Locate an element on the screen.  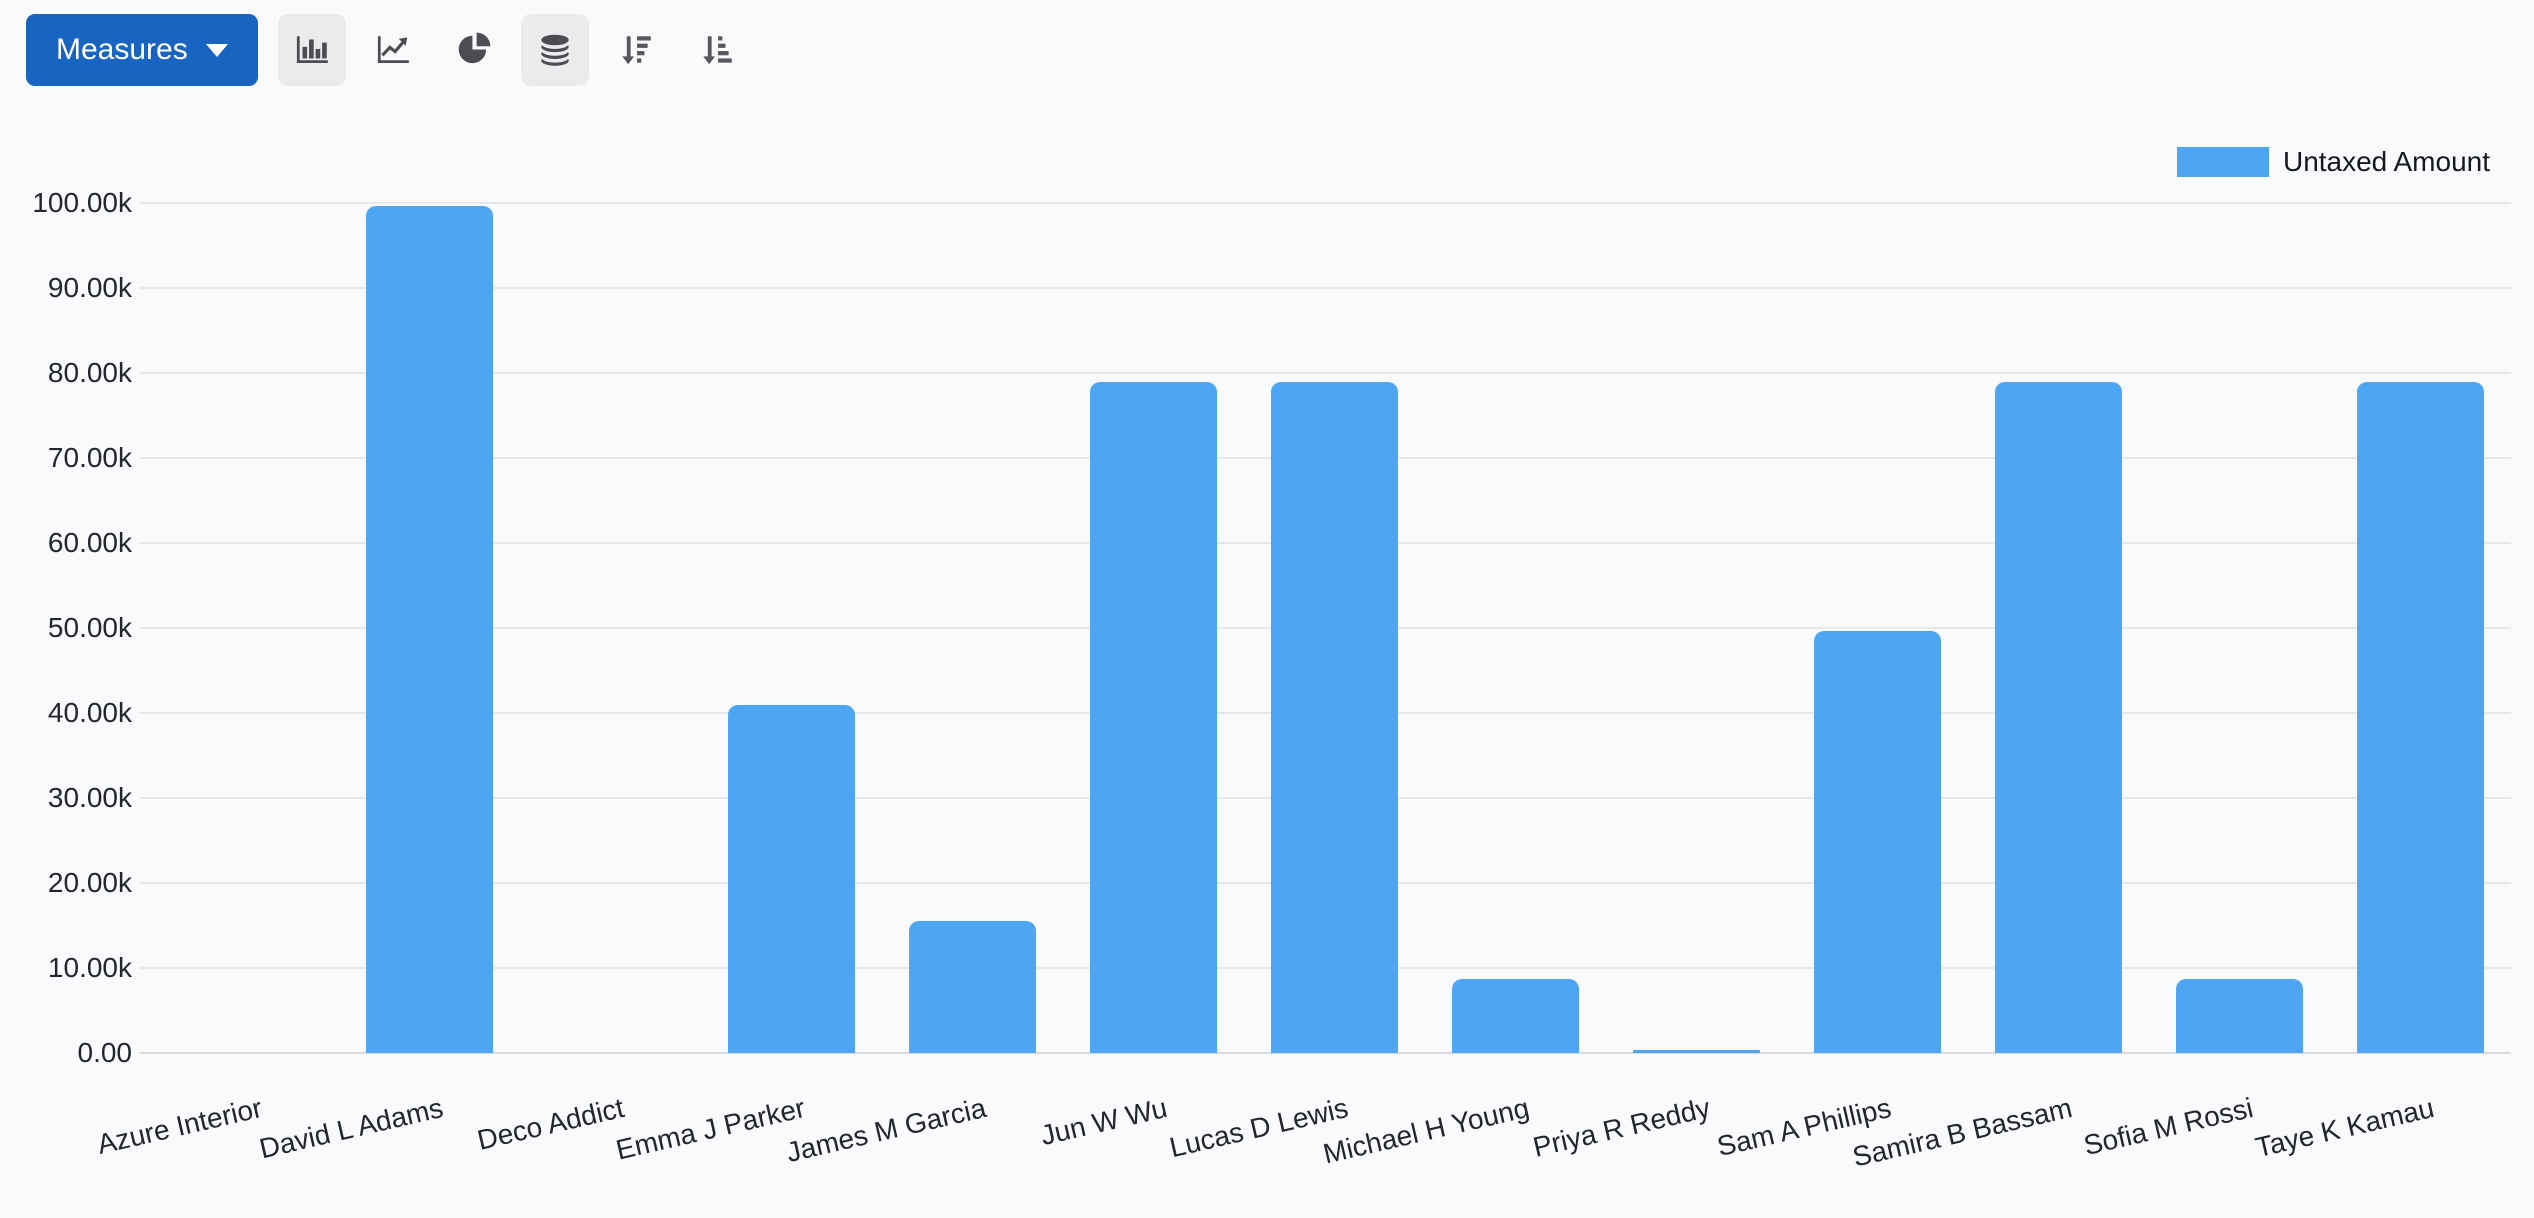
database-icon is located at coordinates (554, 50).